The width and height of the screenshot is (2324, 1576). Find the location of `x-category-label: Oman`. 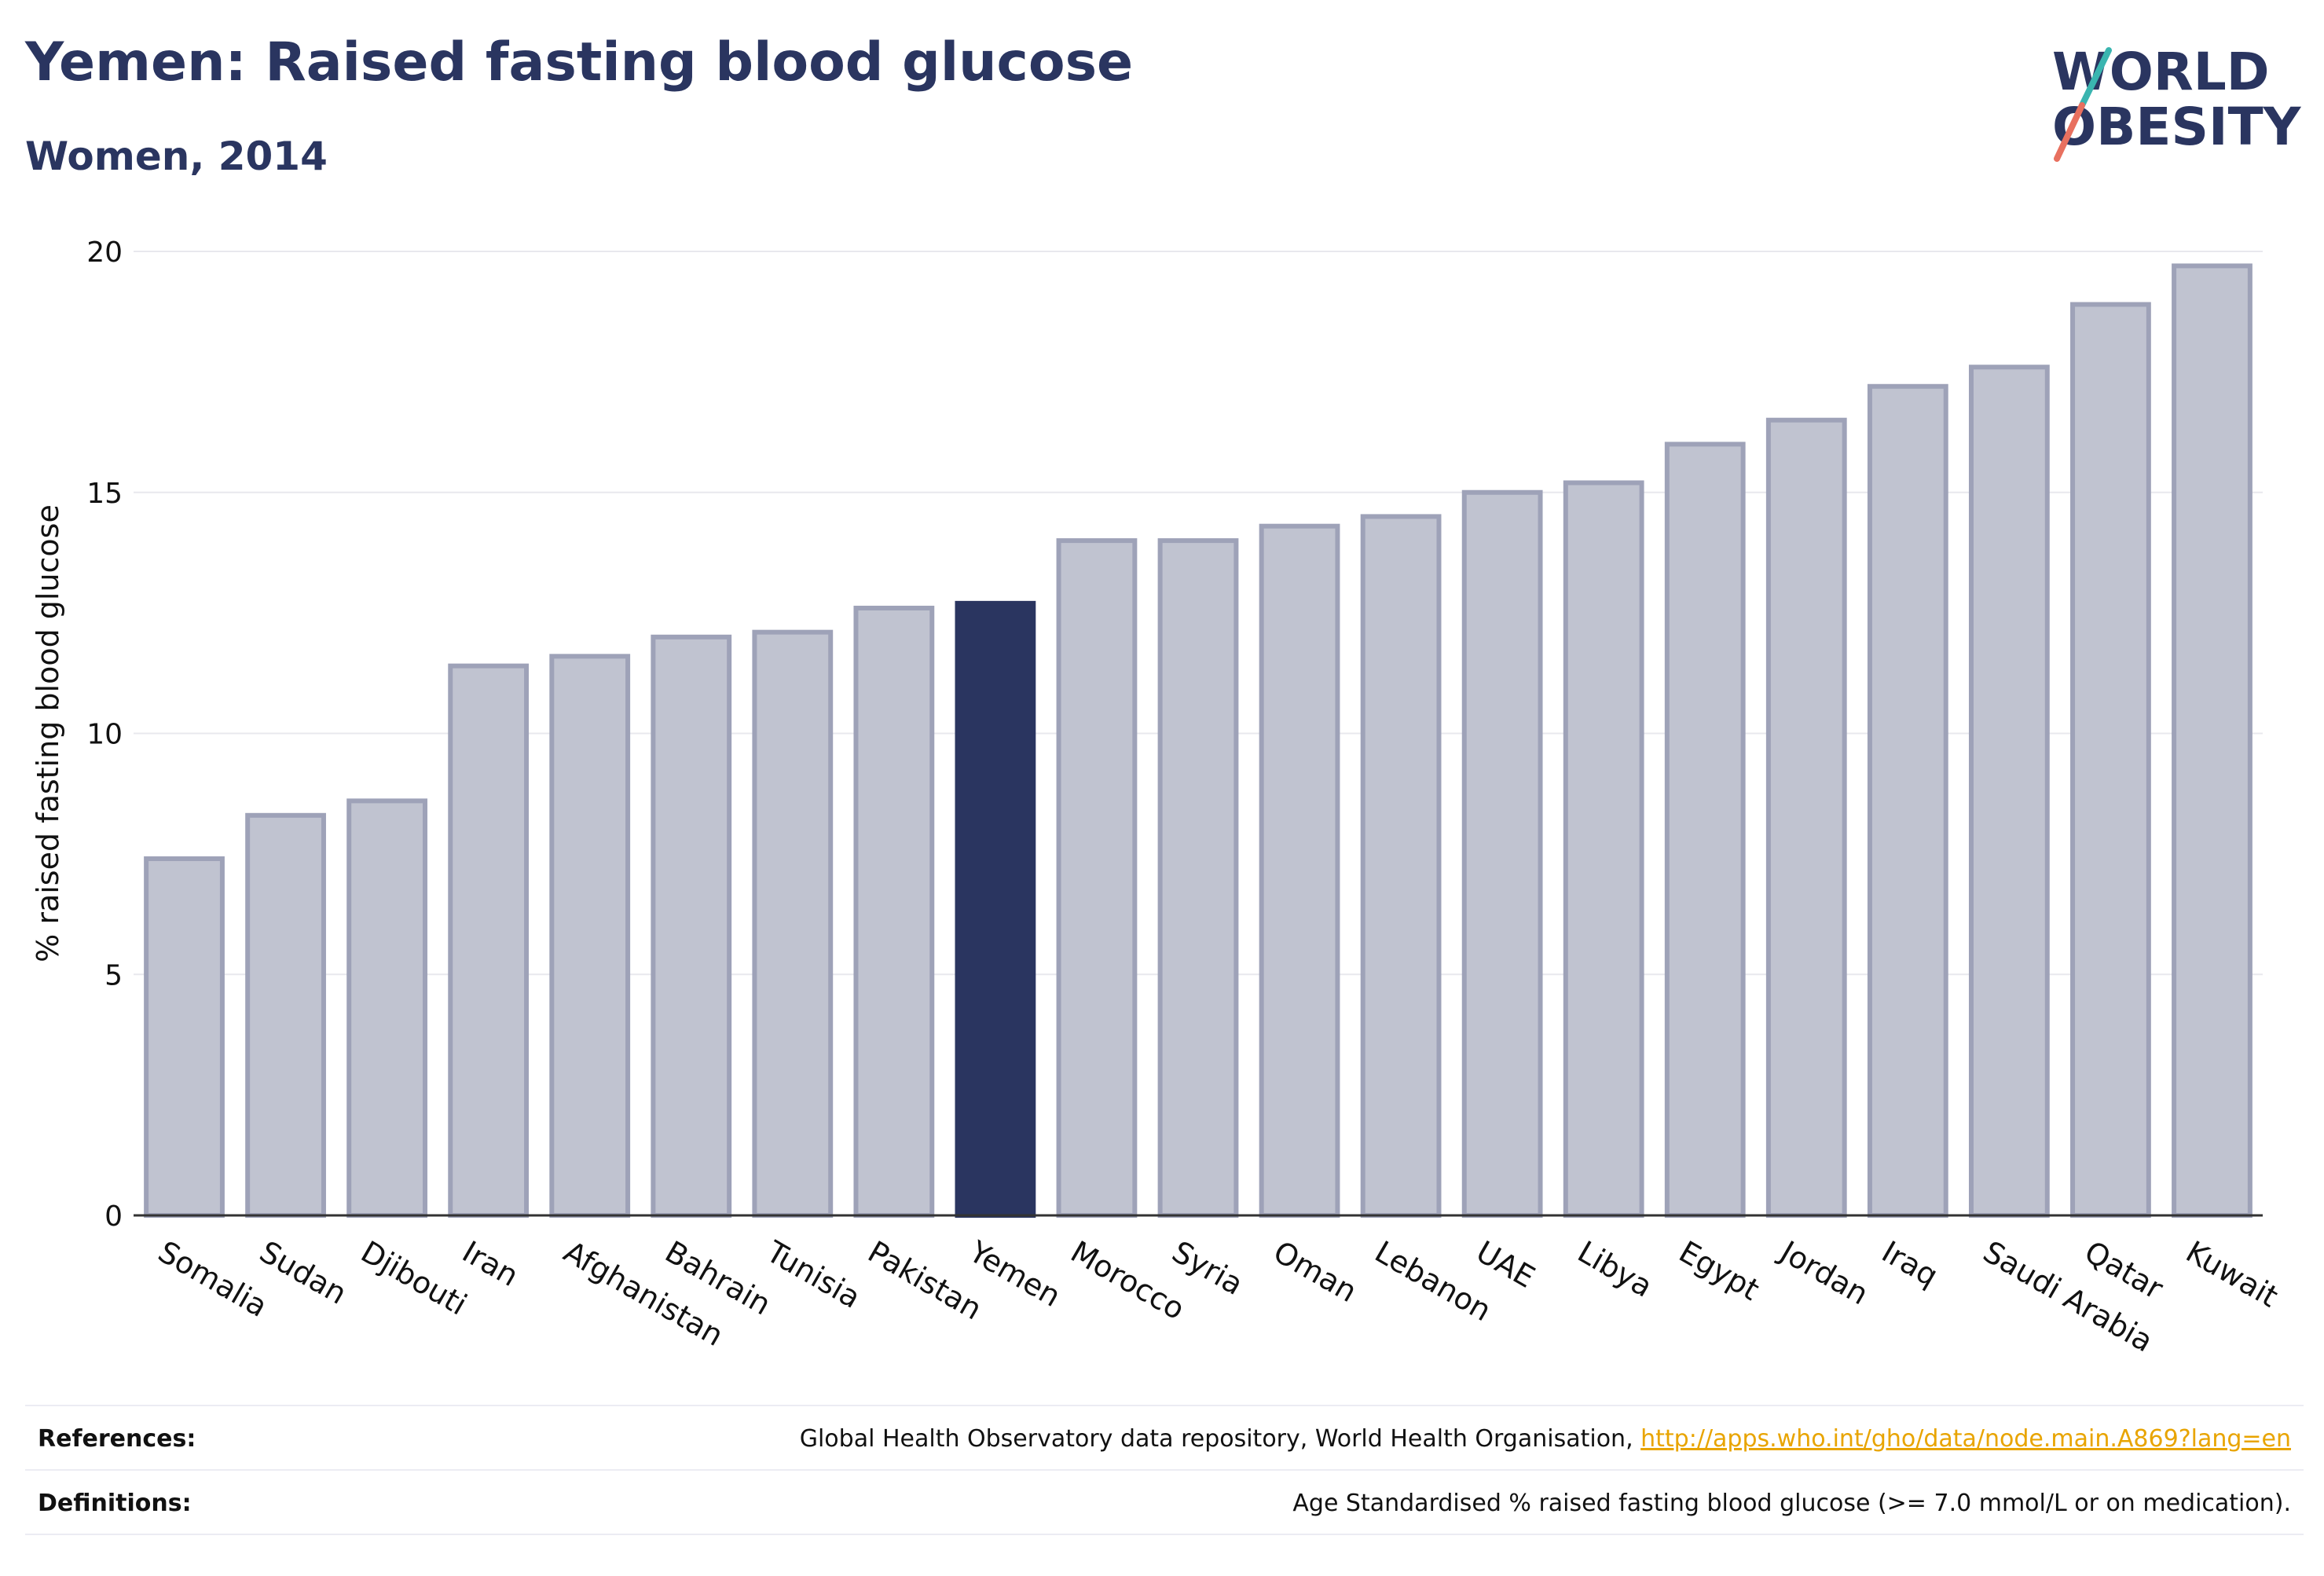

x-category-label: Oman is located at coordinates (1315, 1271).